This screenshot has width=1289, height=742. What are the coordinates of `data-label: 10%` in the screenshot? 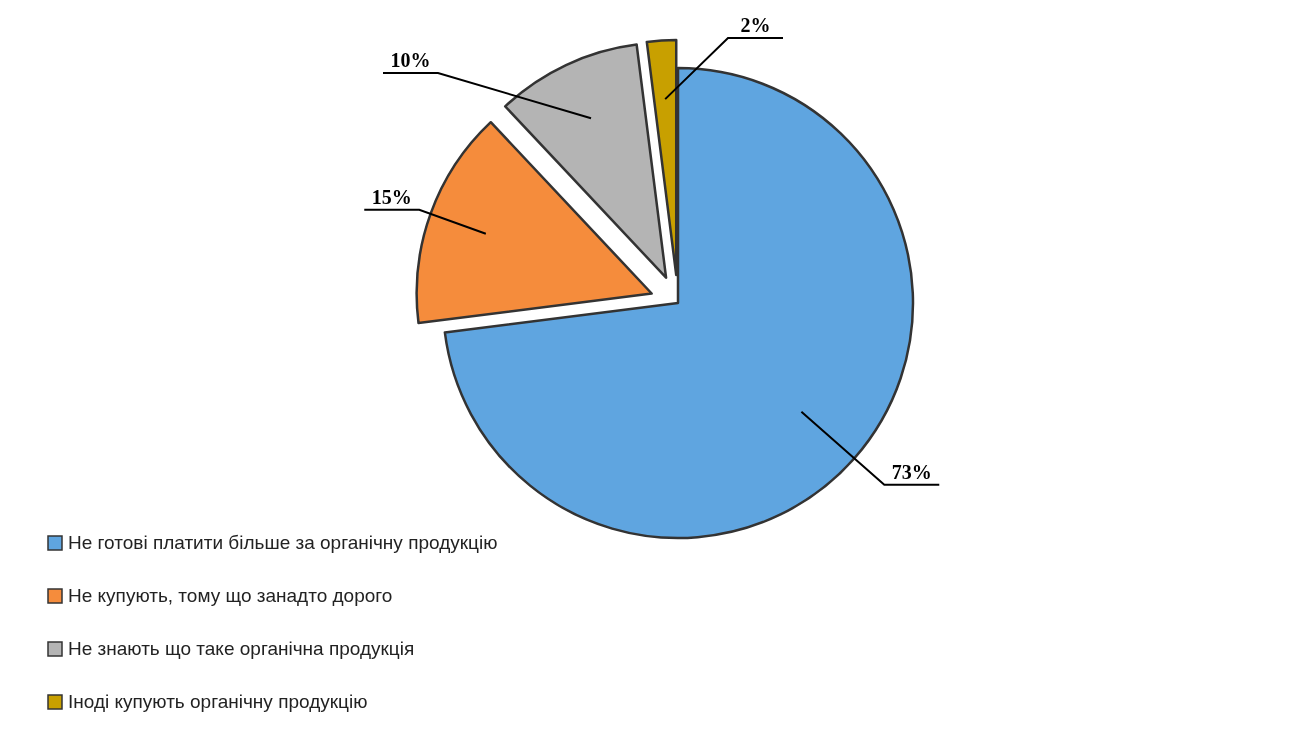 It's located at (410, 60).